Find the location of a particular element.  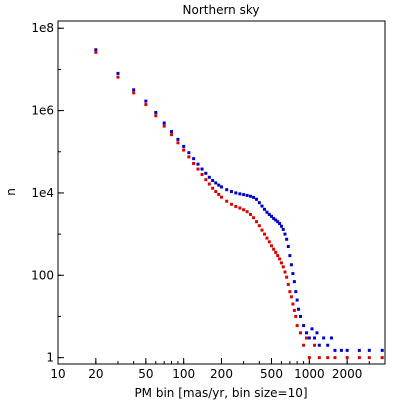

y-tick-label: 1e6 is located at coordinates (42, 111).